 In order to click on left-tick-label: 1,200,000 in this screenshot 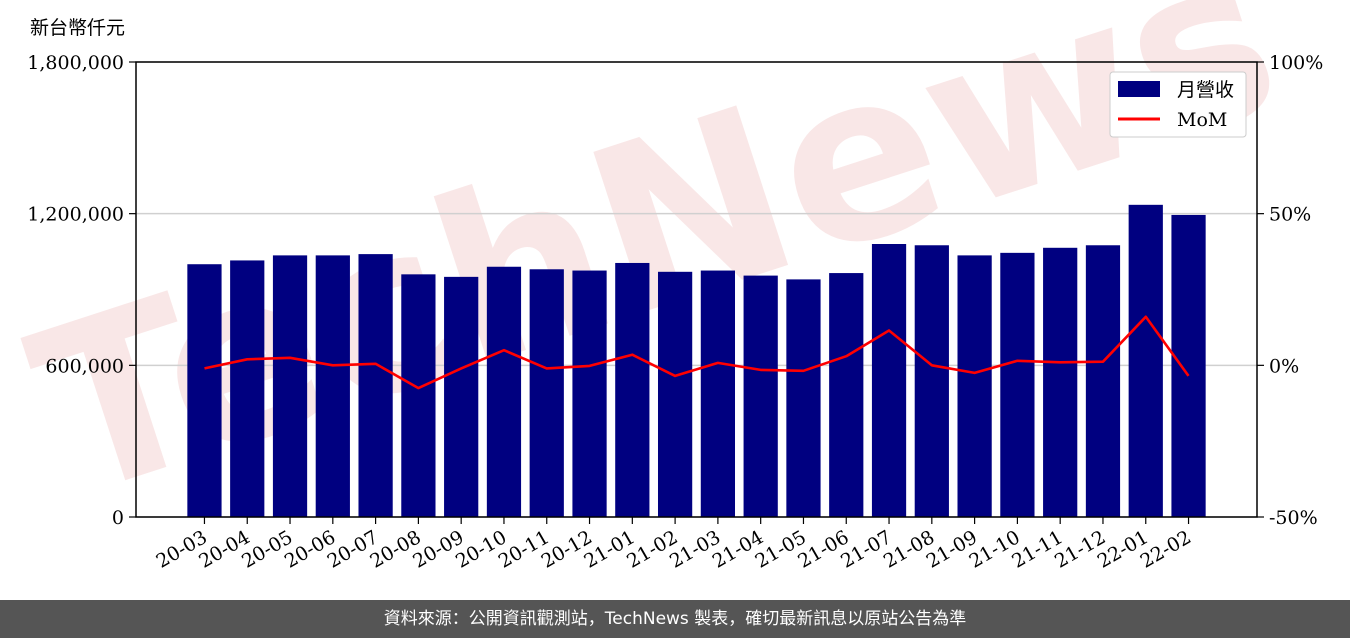, I will do `click(75, 215)`.